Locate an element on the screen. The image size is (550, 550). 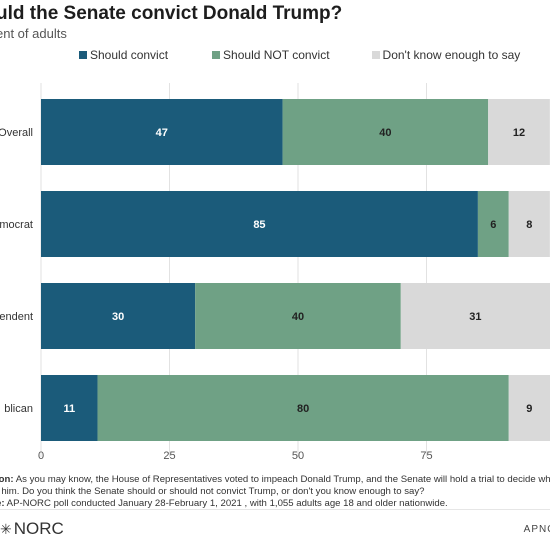
legend-label: Should convict is located at coordinates (129, 55).